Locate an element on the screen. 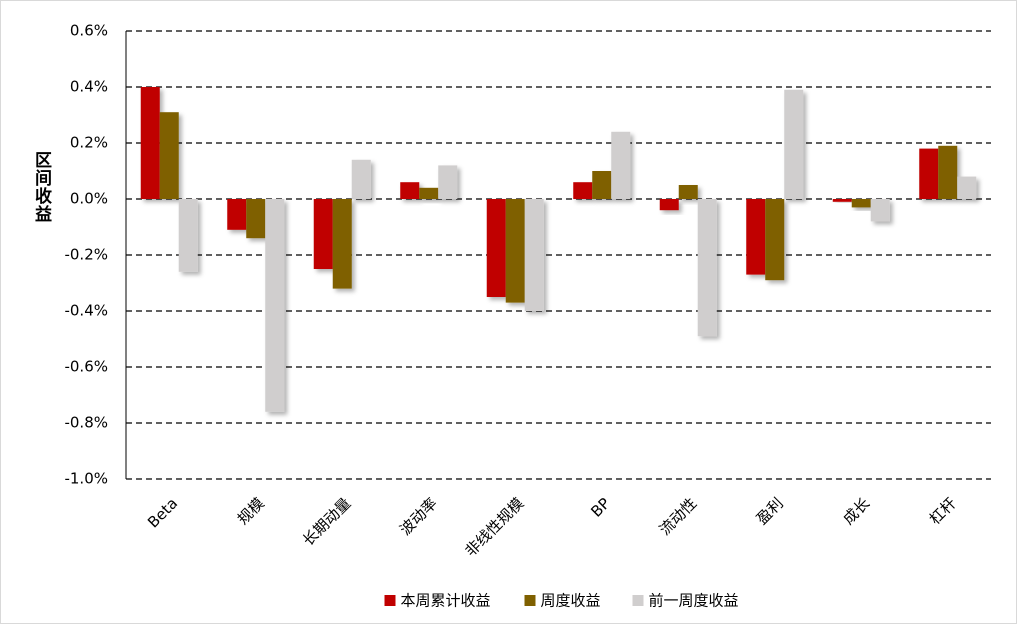 Image resolution: width=1017 pixels, height=624 pixels. y-tick-label: -0.4% is located at coordinates (86, 311).